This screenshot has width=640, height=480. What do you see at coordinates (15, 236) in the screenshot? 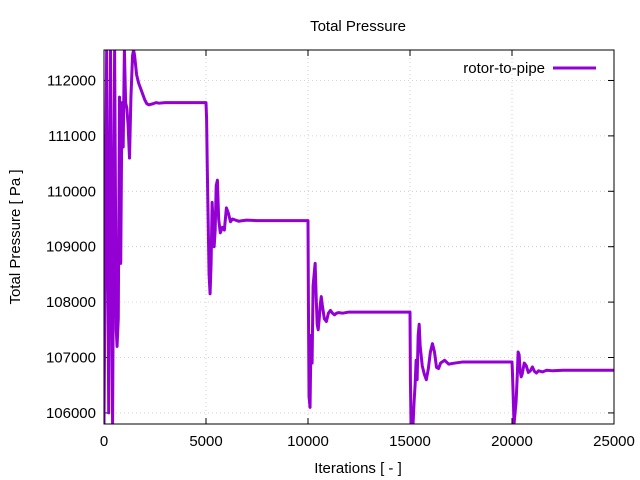
I see `y-axis-title: Total Pressure [ Pa ]` at bounding box center [15, 236].